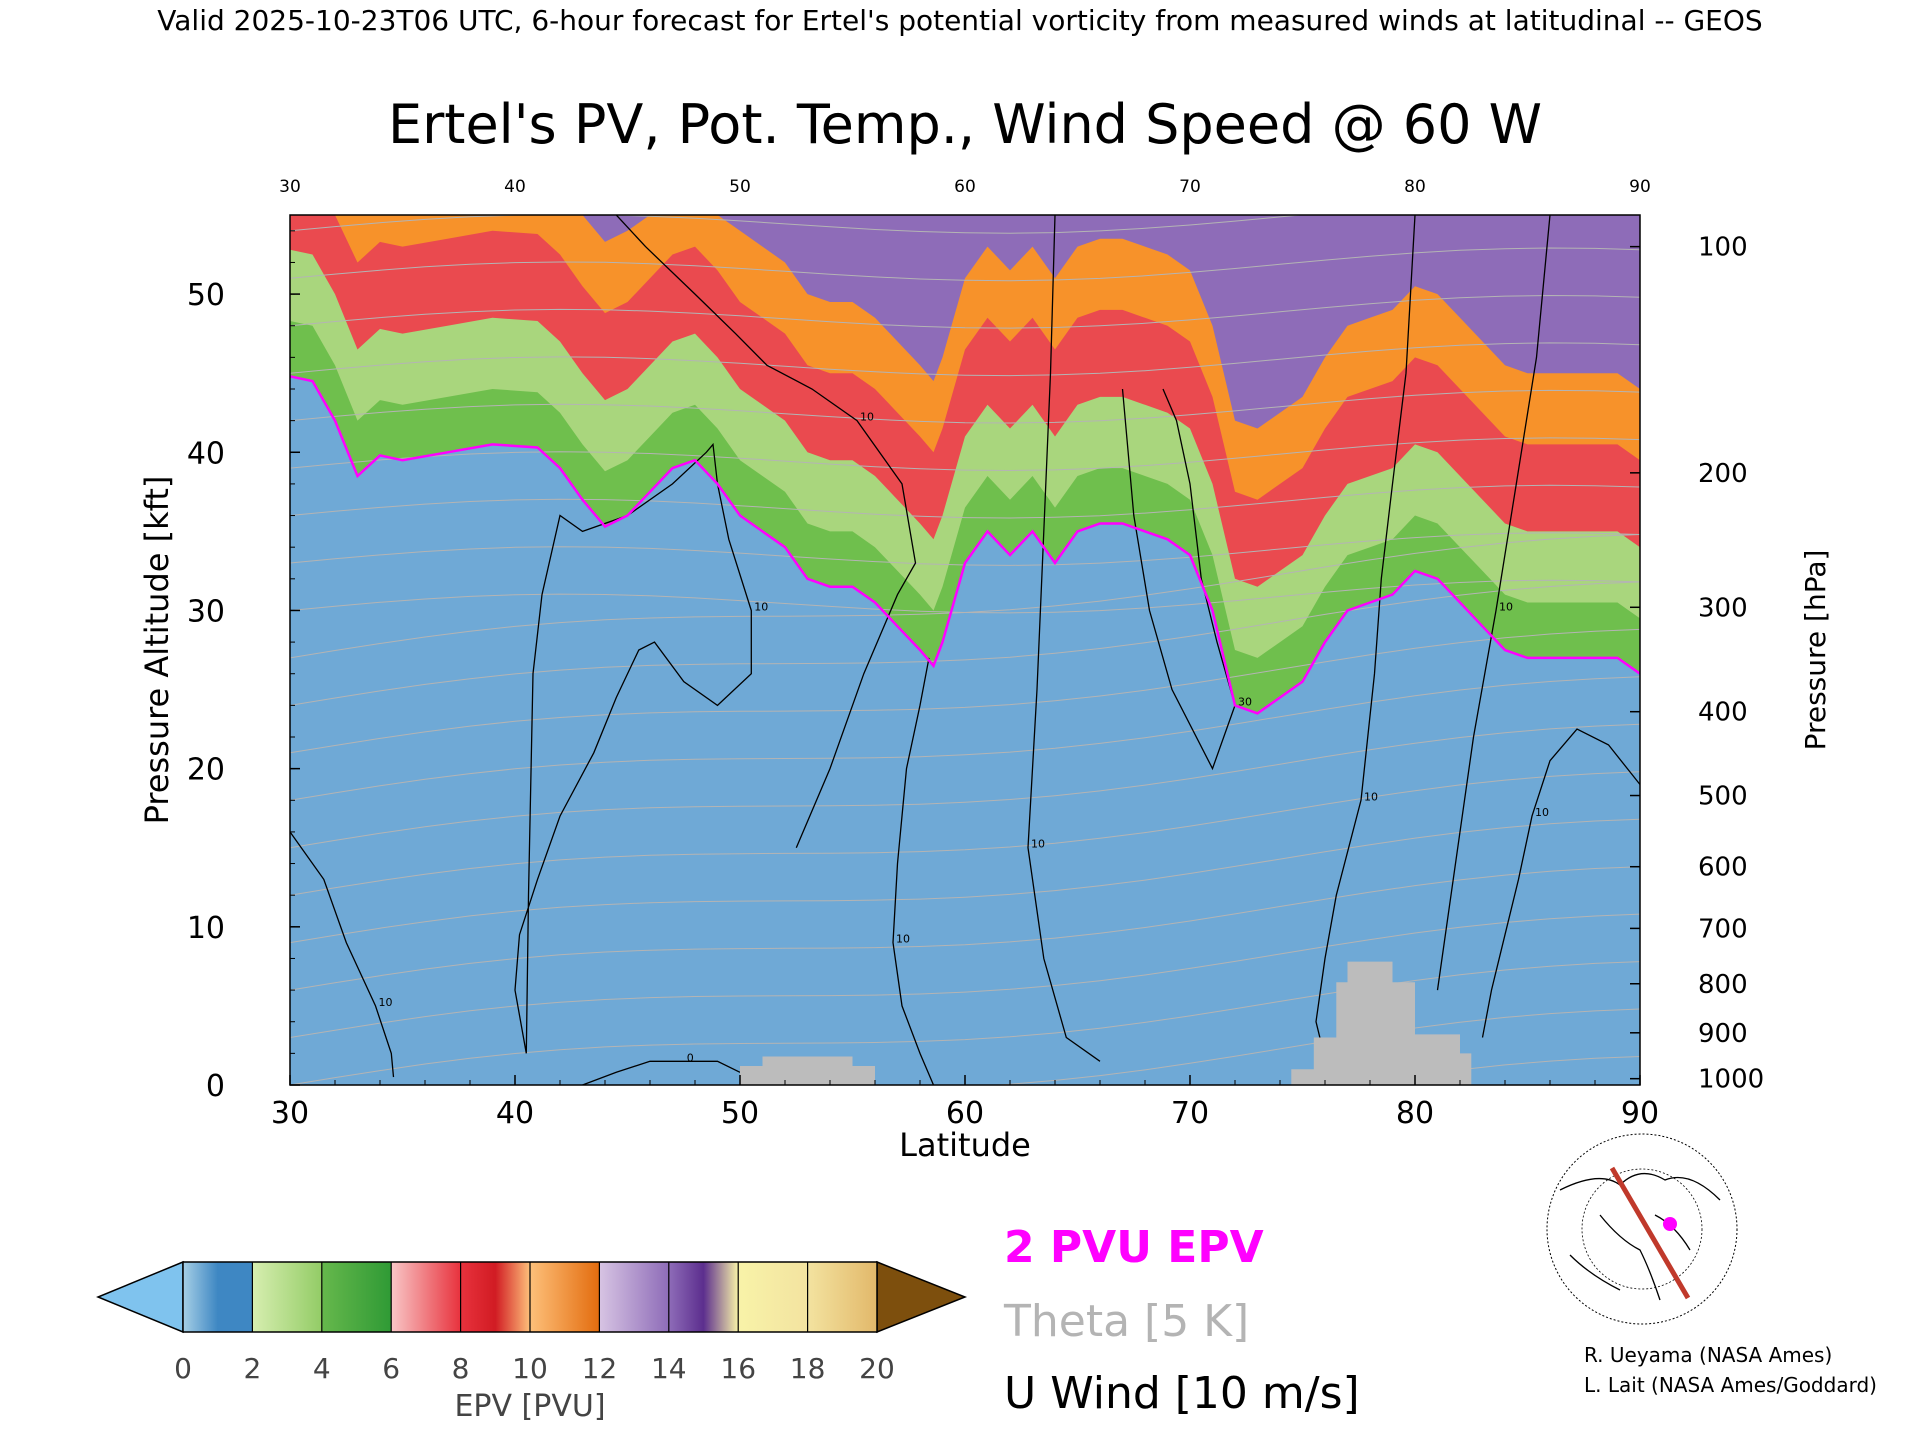 This screenshot has height=1440, width=1920. Describe the element at coordinates (669, 1368) in the screenshot. I see `colorbar-tick-label: 14` at that location.